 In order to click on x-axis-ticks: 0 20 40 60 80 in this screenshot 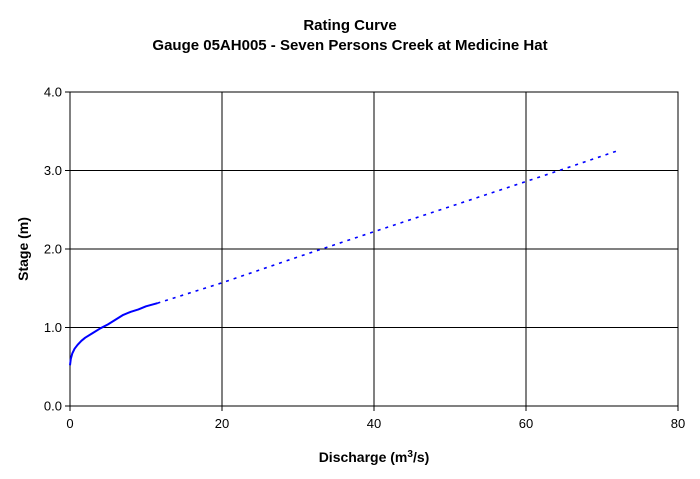, I will do `click(375, 418)`.